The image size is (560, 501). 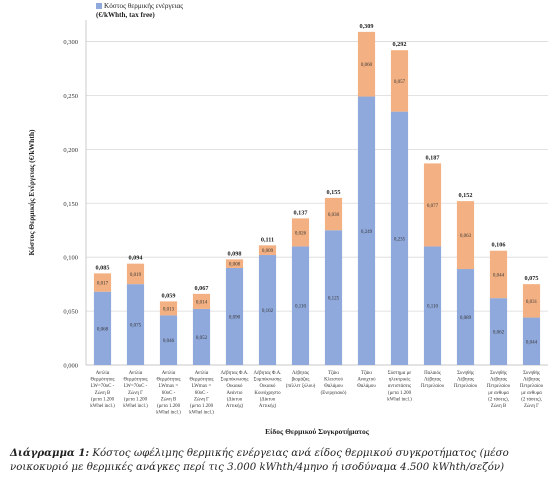 What do you see at coordinates (334, 373) in the screenshot?
I see `x-tick-label: Τζάκι` at bounding box center [334, 373].